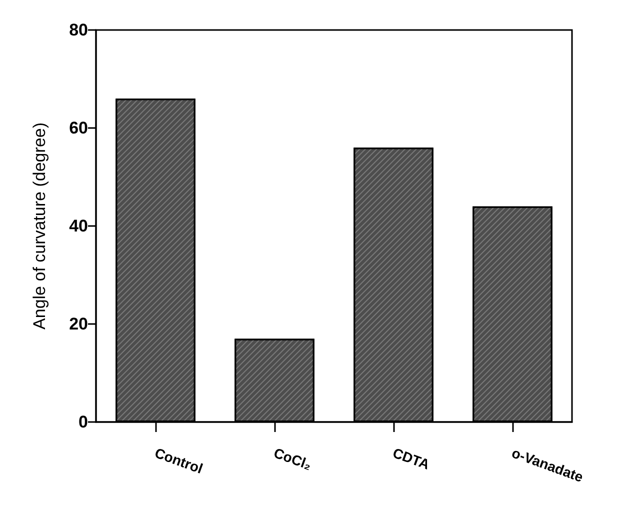  Describe the element at coordinates (78, 324) in the screenshot. I see `y-tick-label: 20` at that location.